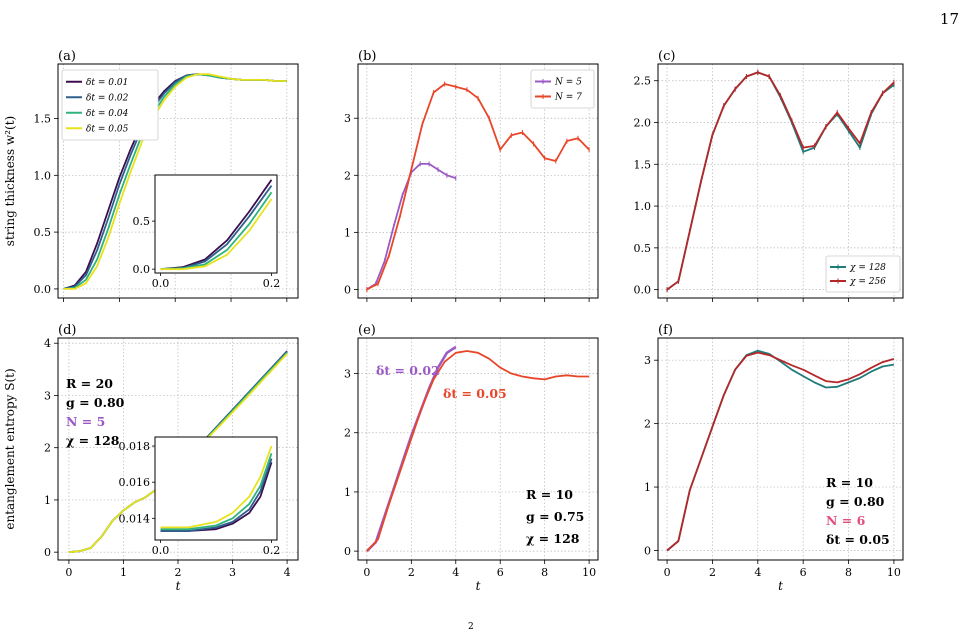  I want to click on inset-background, so click(216, 224).